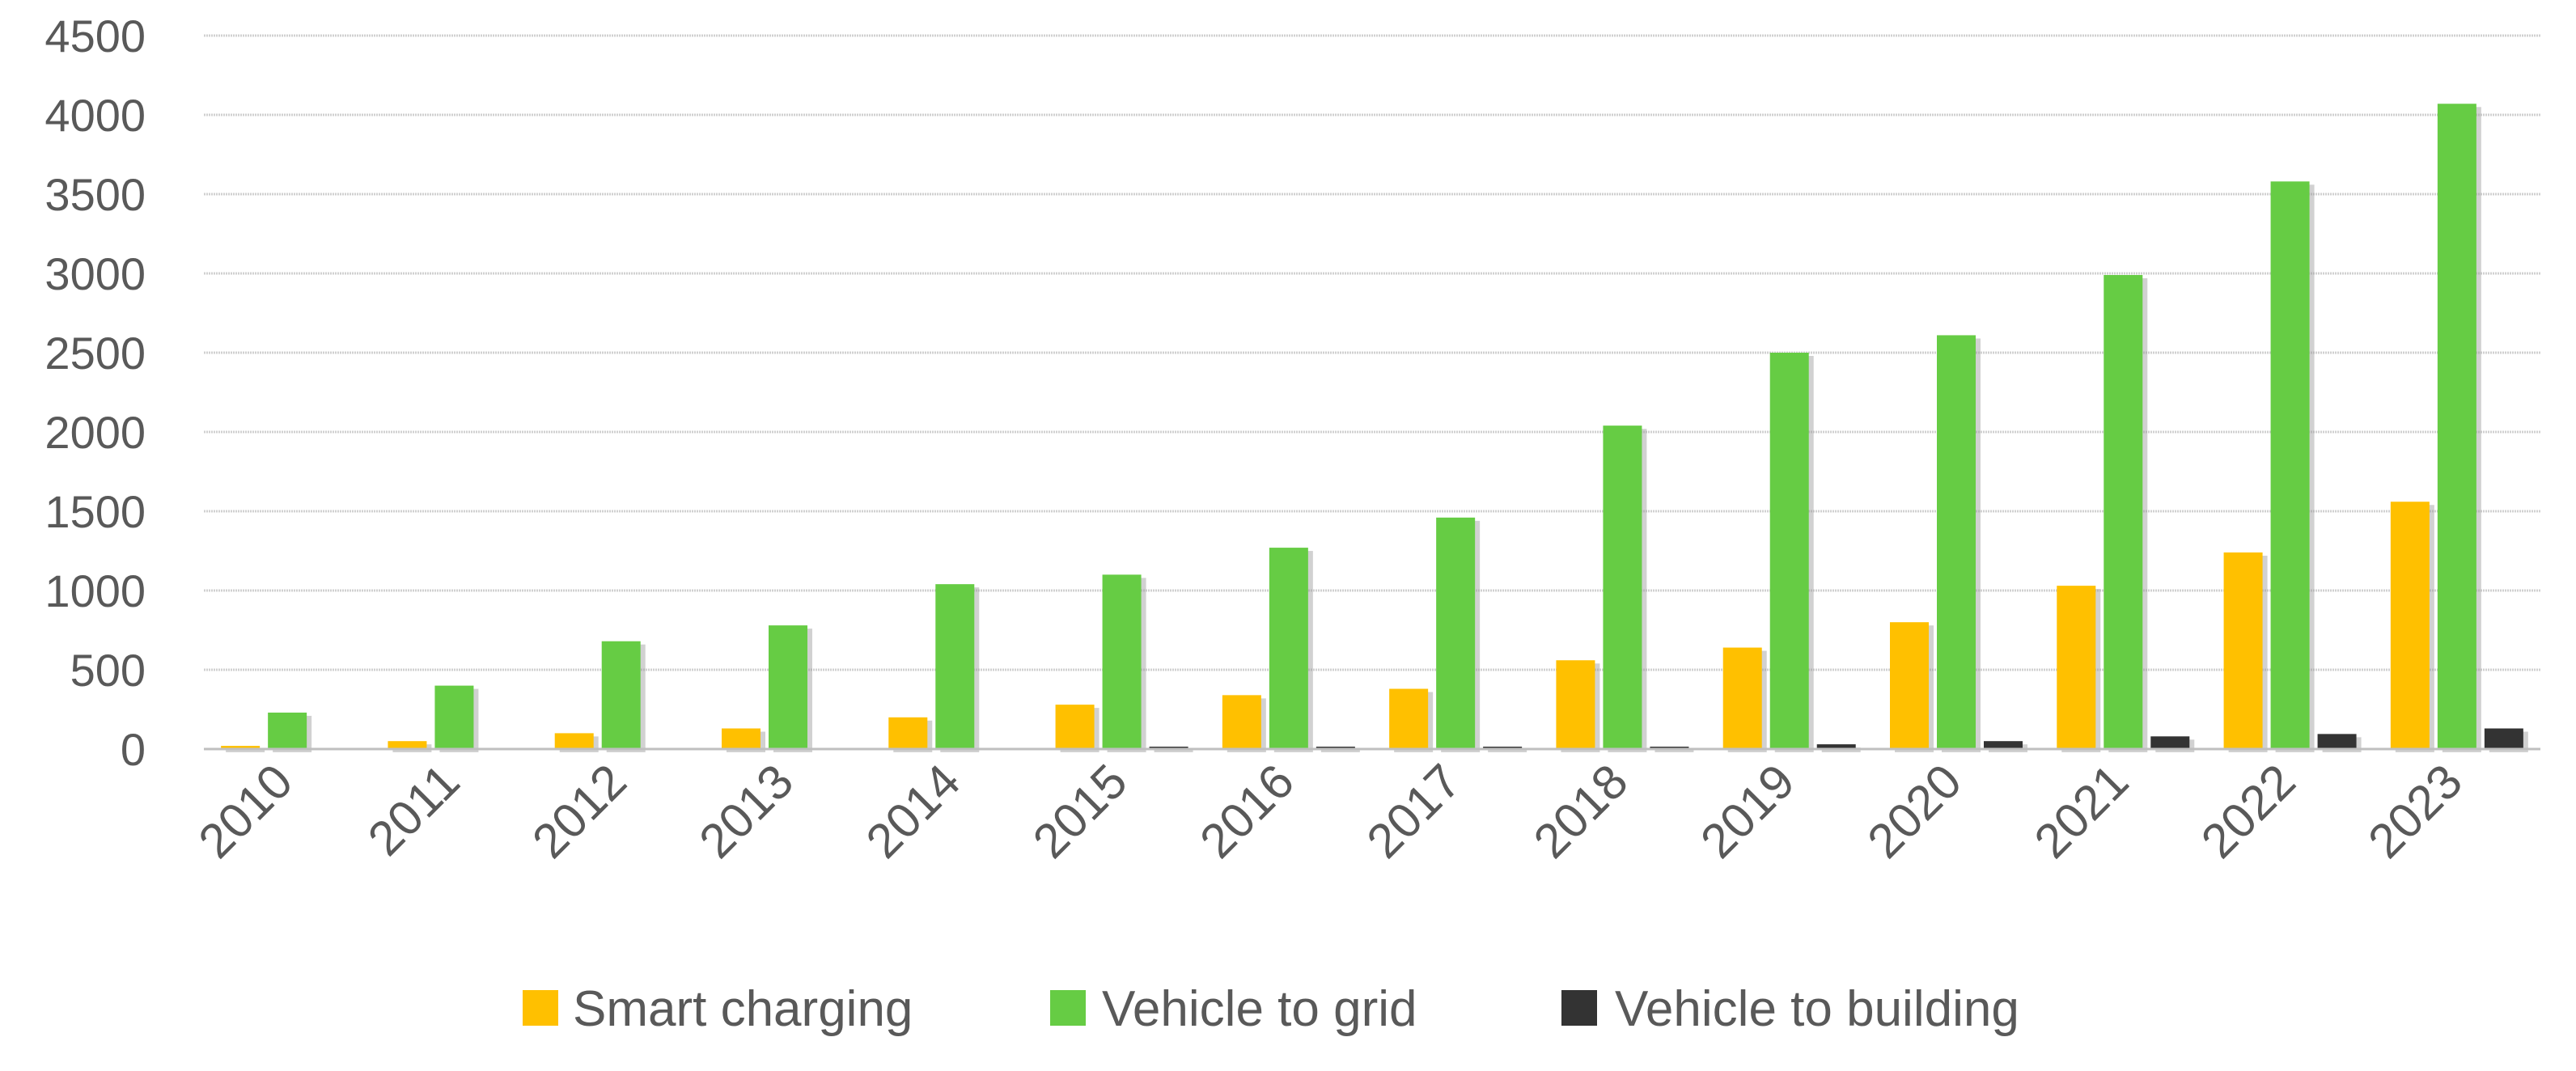 The image size is (2576, 1071). Describe the element at coordinates (2503, 738) in the screenshot. I see `bar-vehicle-to-building-2023` at that location.